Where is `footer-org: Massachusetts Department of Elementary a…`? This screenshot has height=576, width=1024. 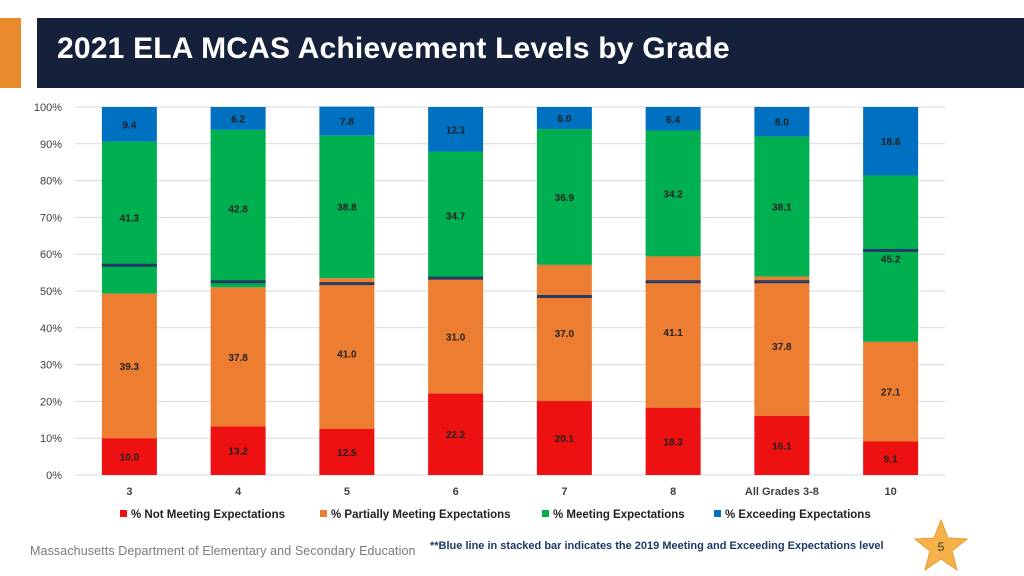
footer-org: Massachusetts Department of Elementary a… is located at coordinates (223, 551).